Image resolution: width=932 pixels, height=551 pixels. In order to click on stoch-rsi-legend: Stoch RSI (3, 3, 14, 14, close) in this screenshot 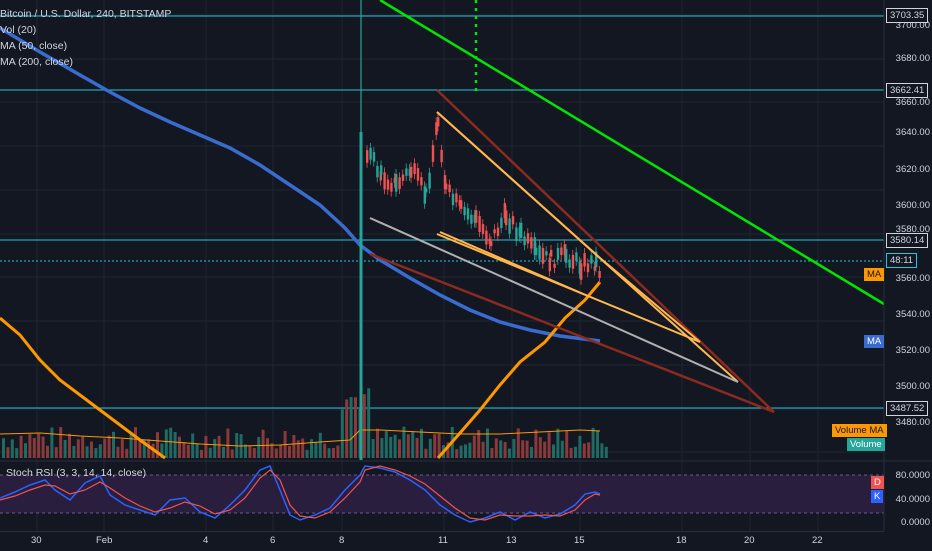, I will do `click(76, 473)`.